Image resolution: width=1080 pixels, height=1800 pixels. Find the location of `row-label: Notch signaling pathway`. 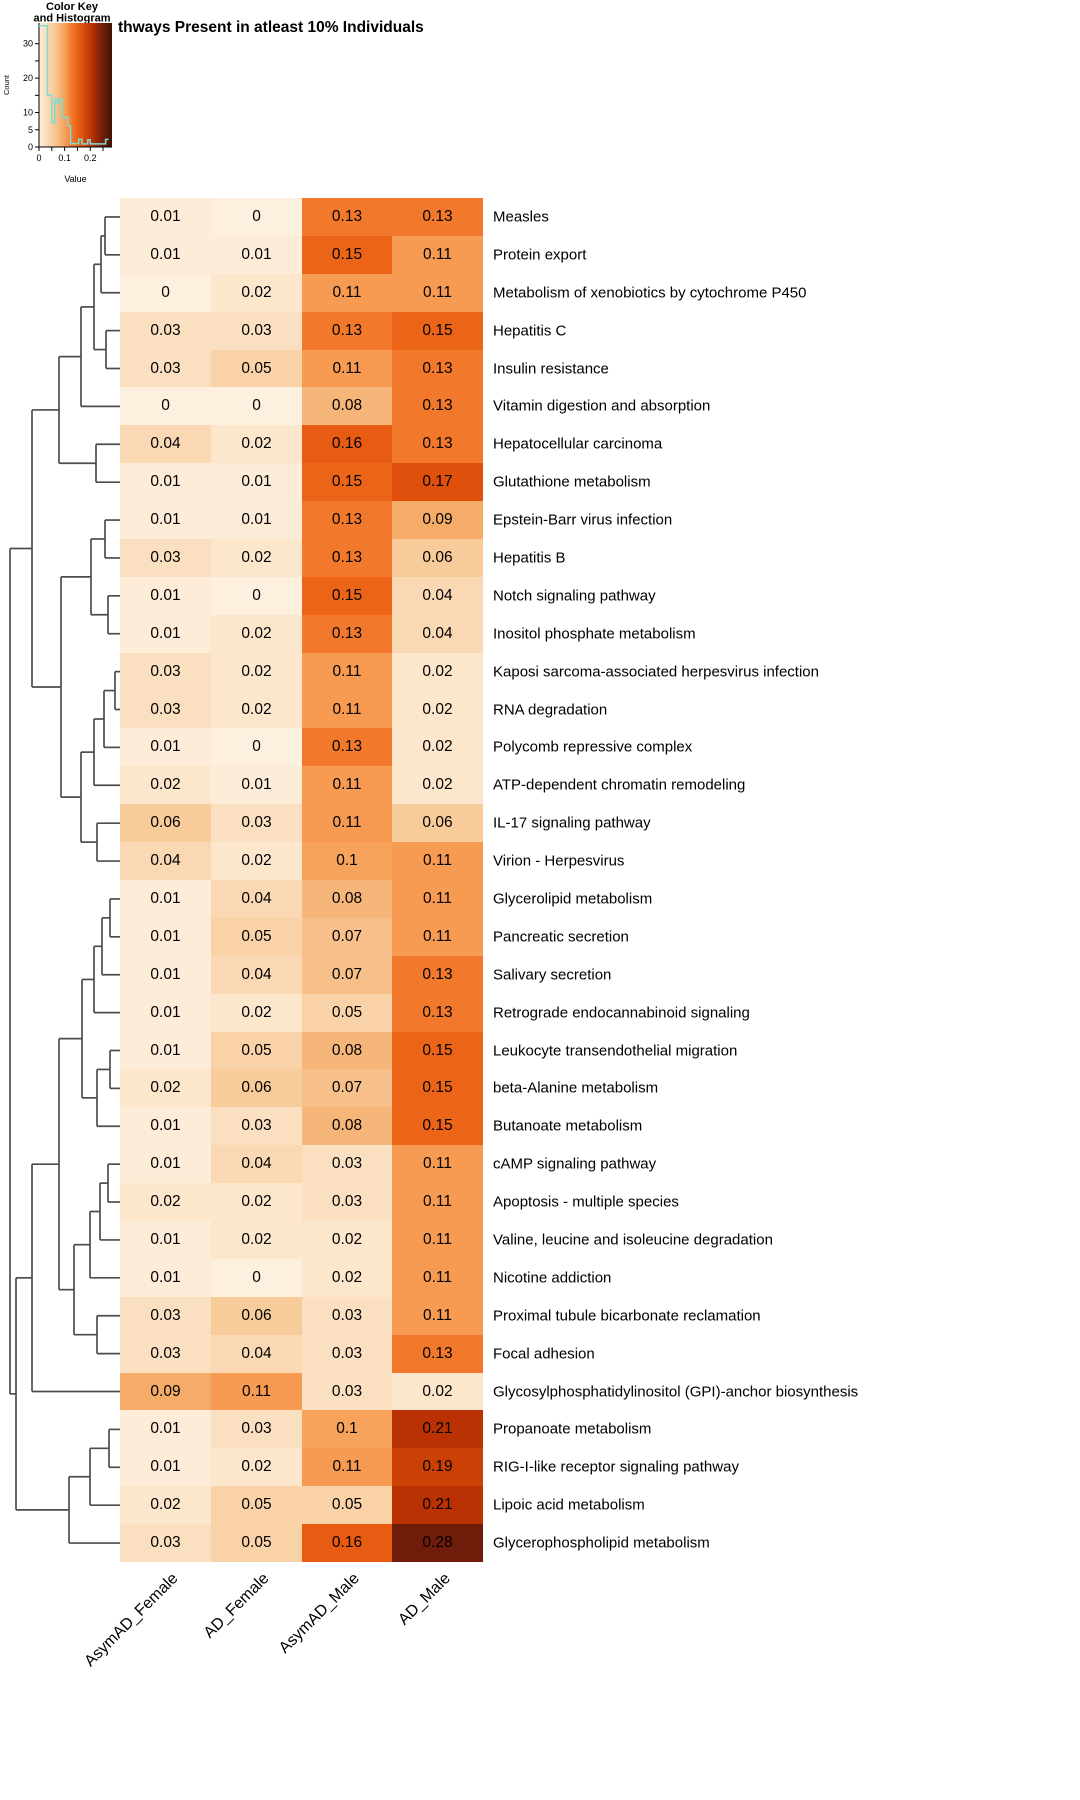

row-label: Notch signaling pathway is located at coordinates (574, 596).